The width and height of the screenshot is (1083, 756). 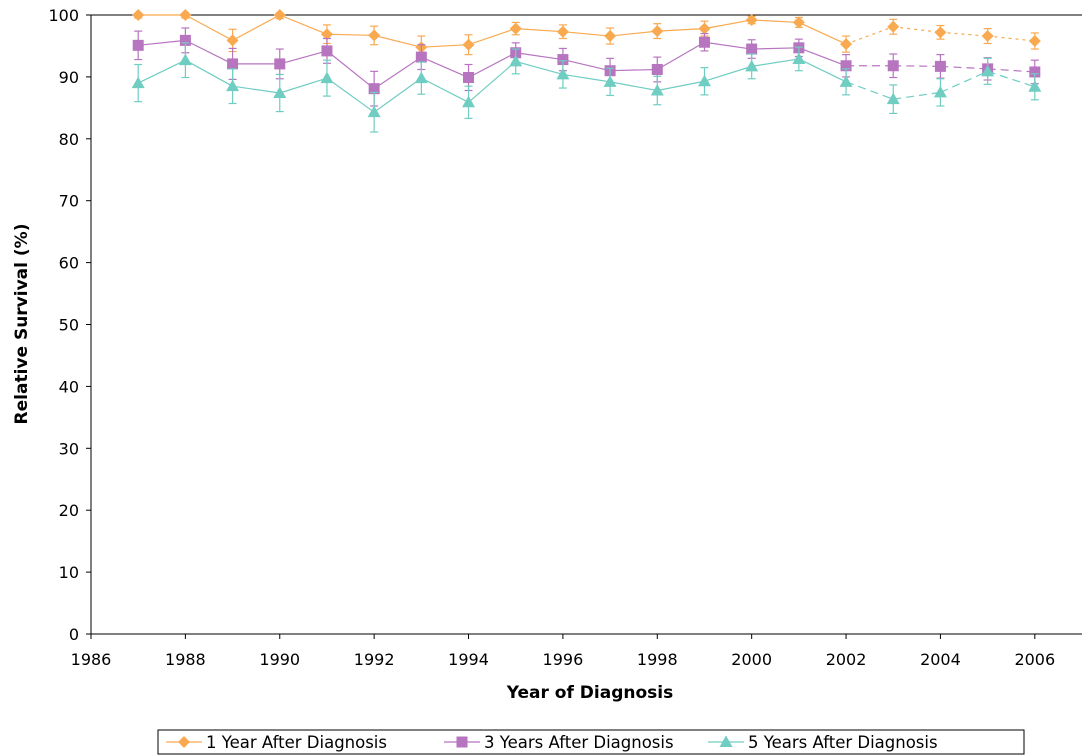 What do you see at coordinates (69, 386) in the screenshot?
I see `y-tick-label: 40` at bounding box center [69, 386].